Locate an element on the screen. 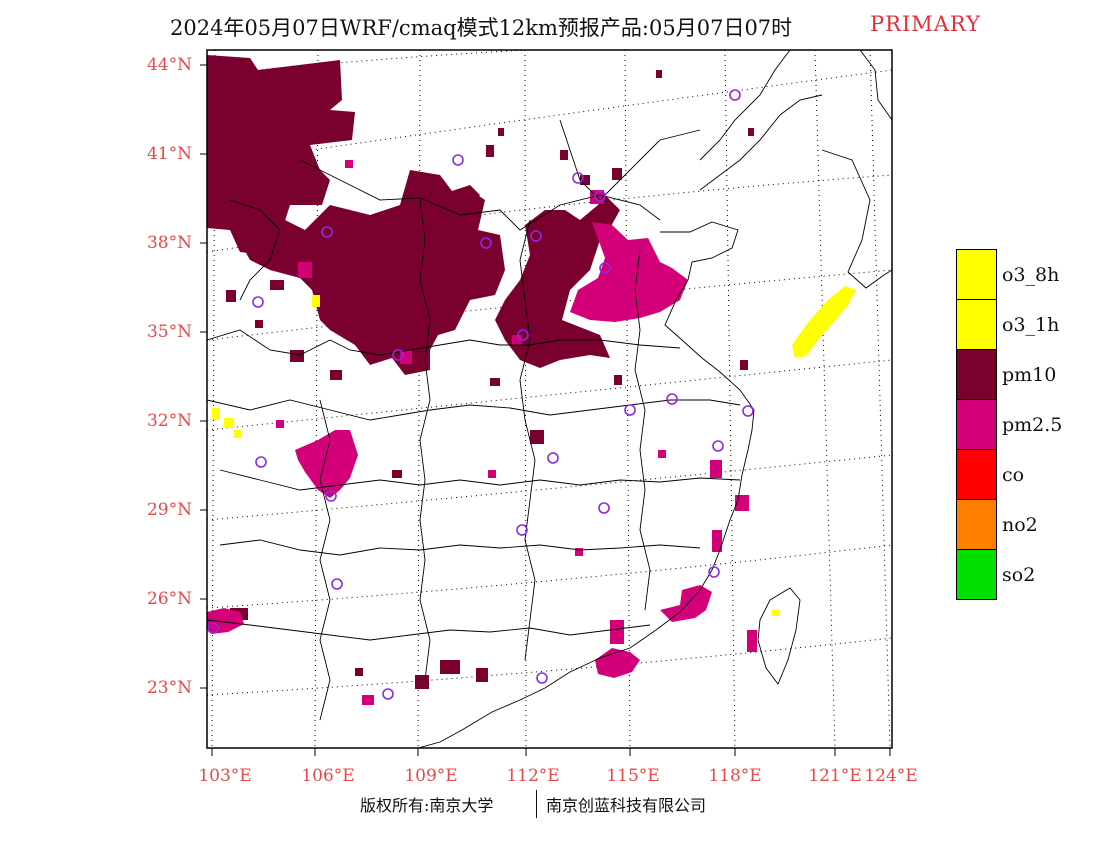  legend-item-o3-8h: o3_8h is located at coordinates (1026, 274).